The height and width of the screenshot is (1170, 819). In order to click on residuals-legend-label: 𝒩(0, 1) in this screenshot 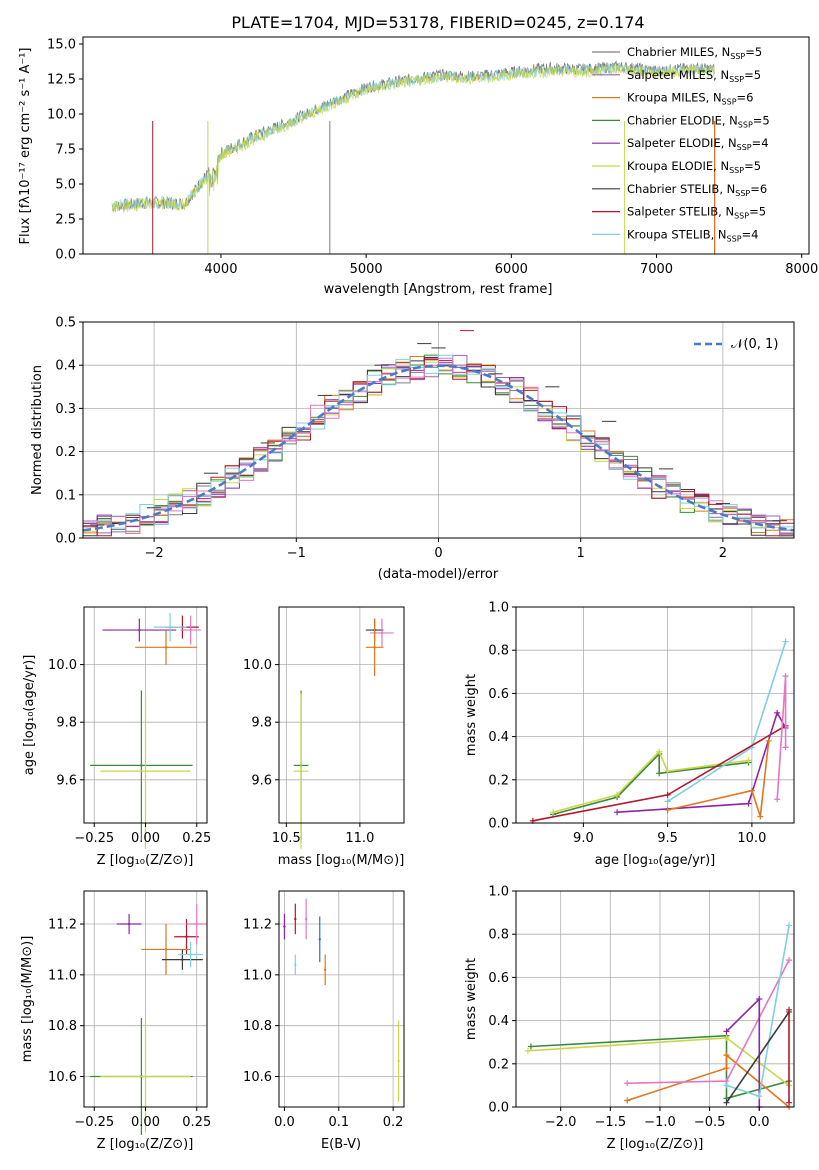, I will do `click(754, 344)`.